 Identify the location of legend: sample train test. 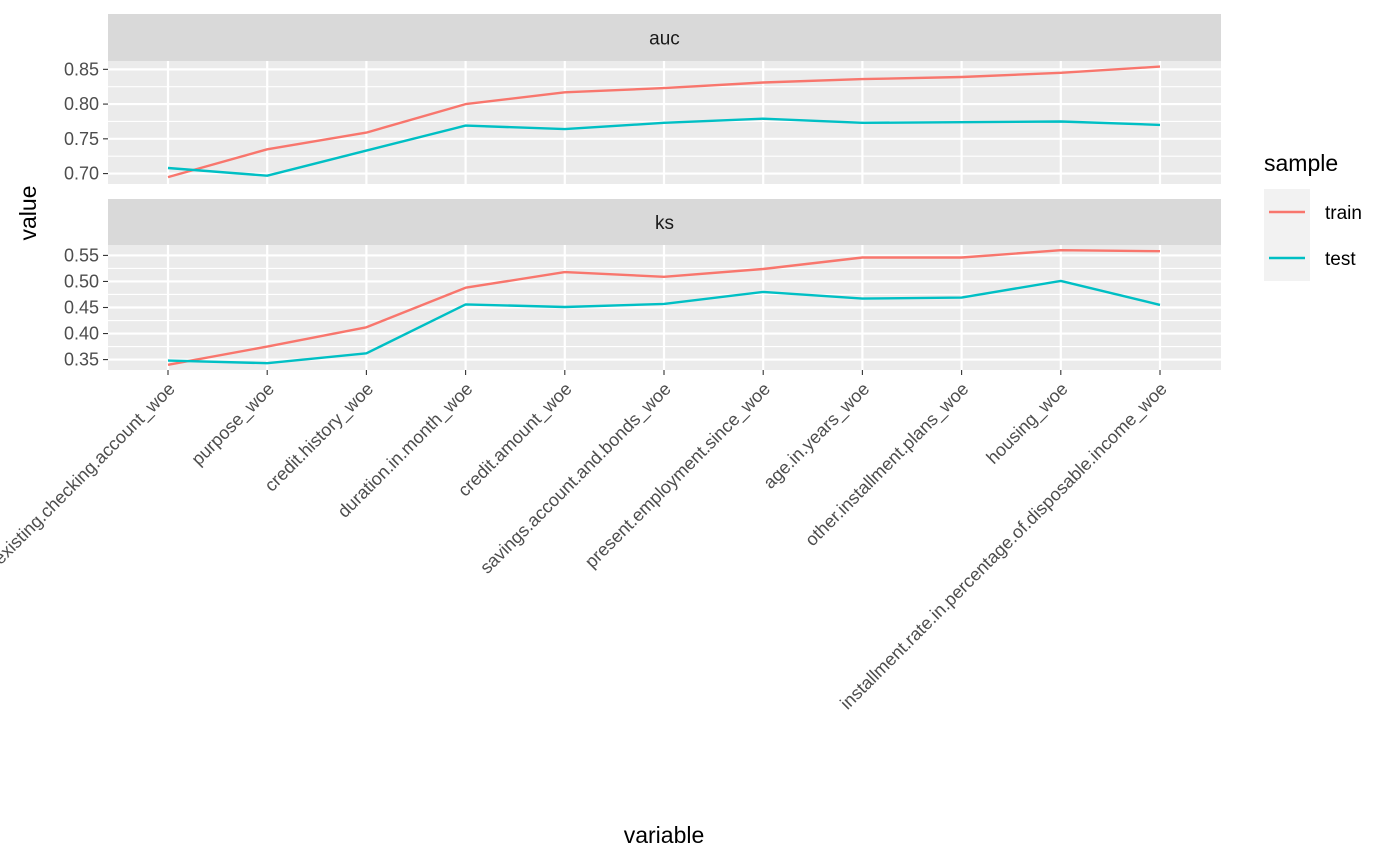
(1313, 215).